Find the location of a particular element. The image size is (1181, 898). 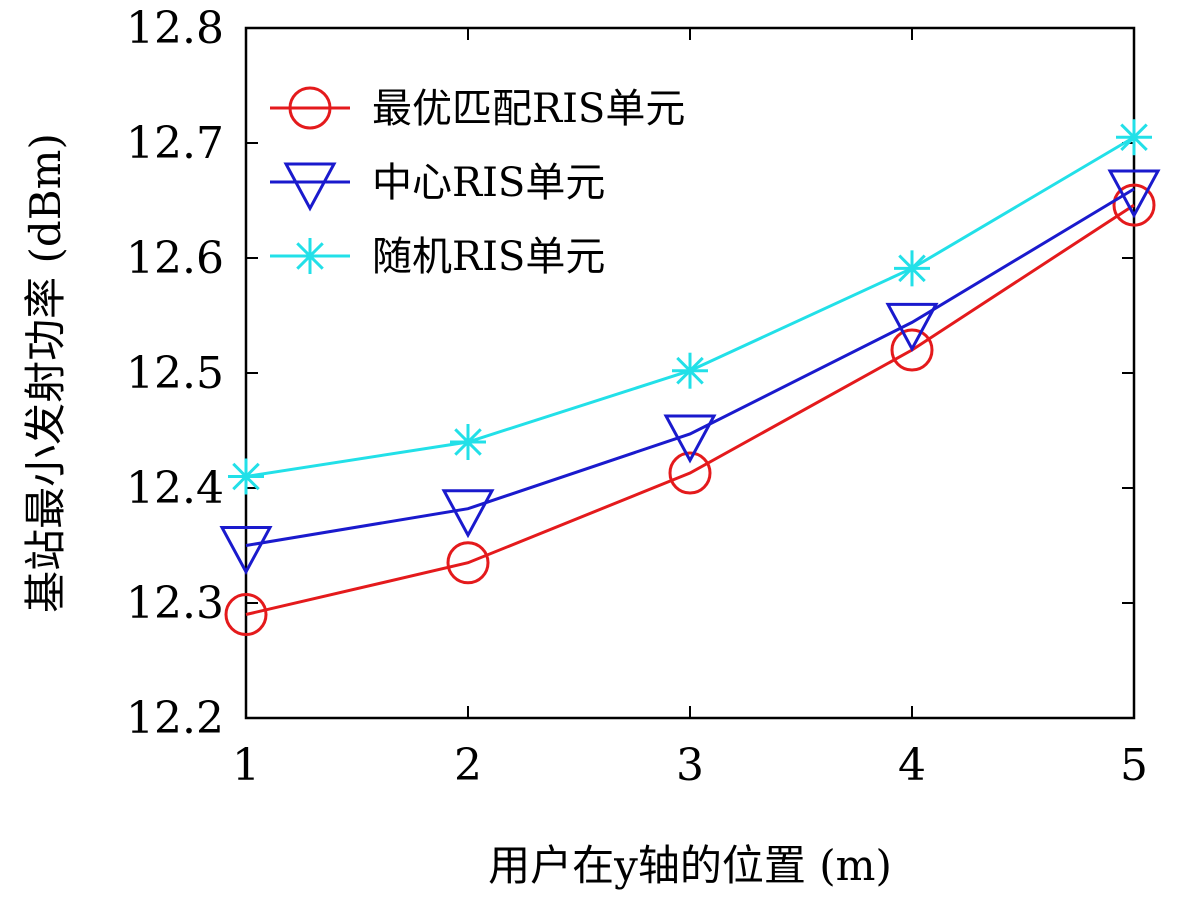

y-tick-label: 12.8 is located at coordinates (175, 28).